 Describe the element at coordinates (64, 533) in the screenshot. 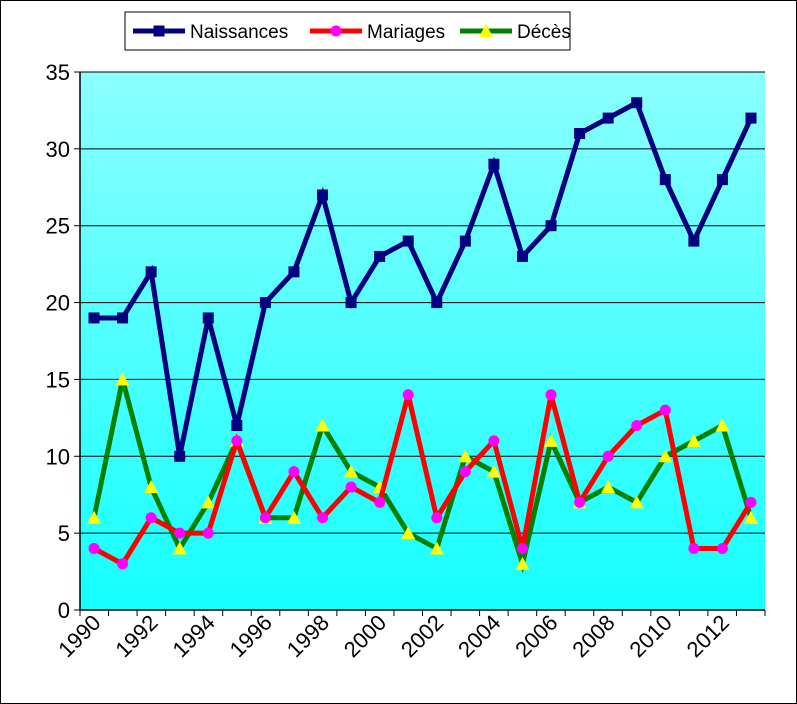

I see `y-tick-label: 5` at that location.